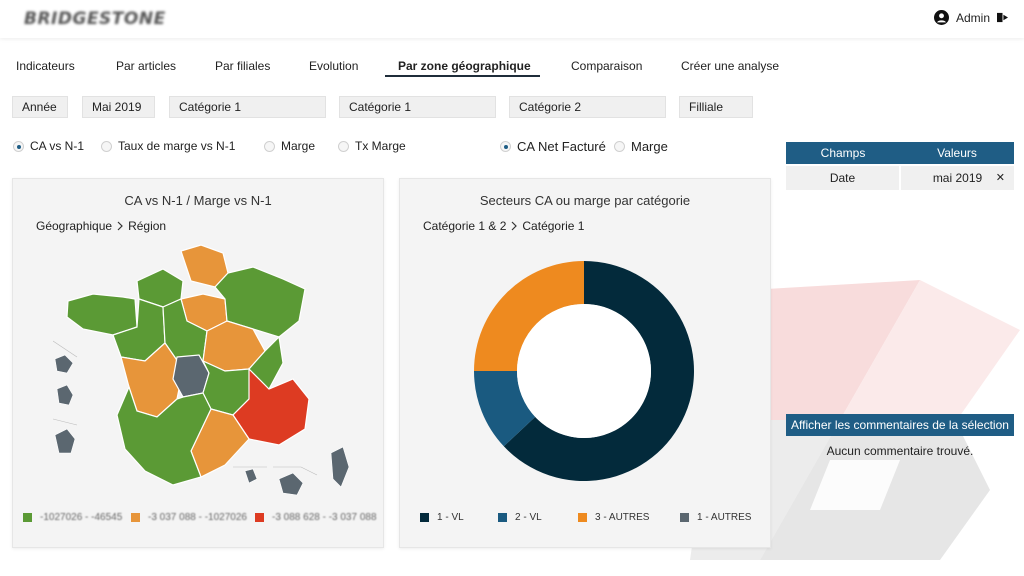 This screenshot has width=1024, height=576. What do you see at coordinates (251, 476) in the screenshot?
I see `outre-mer-mayotte` at bounding box center [251, 476].